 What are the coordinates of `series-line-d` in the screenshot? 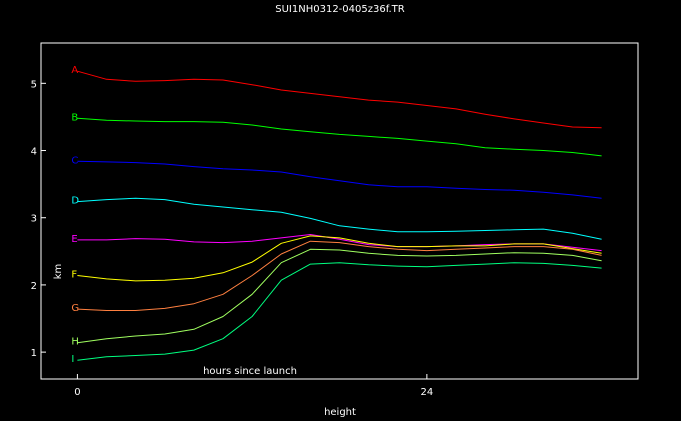 It's located at (339, 218).